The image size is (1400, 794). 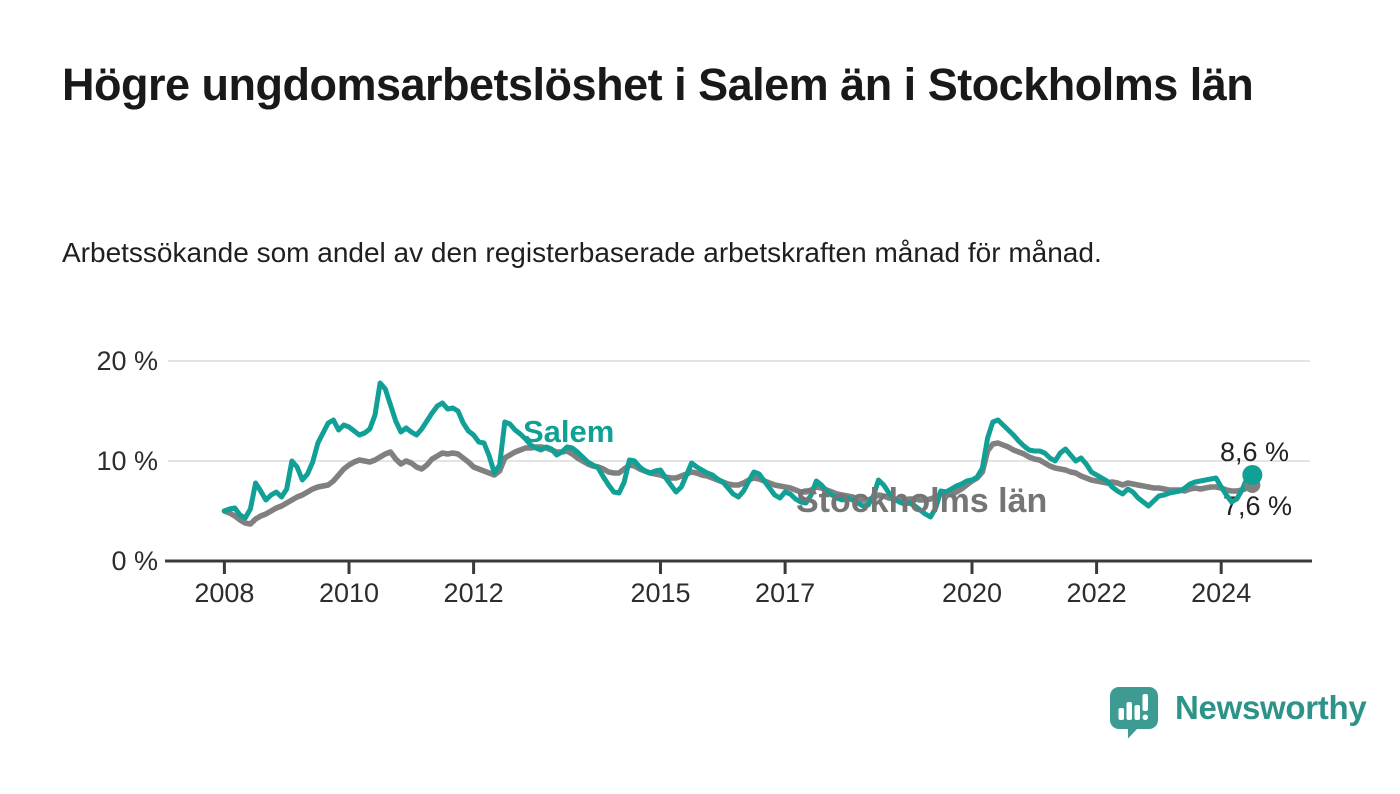 I want to click on newsworthy-wordmark: Newsworthy, so click(x=1271, y=707).